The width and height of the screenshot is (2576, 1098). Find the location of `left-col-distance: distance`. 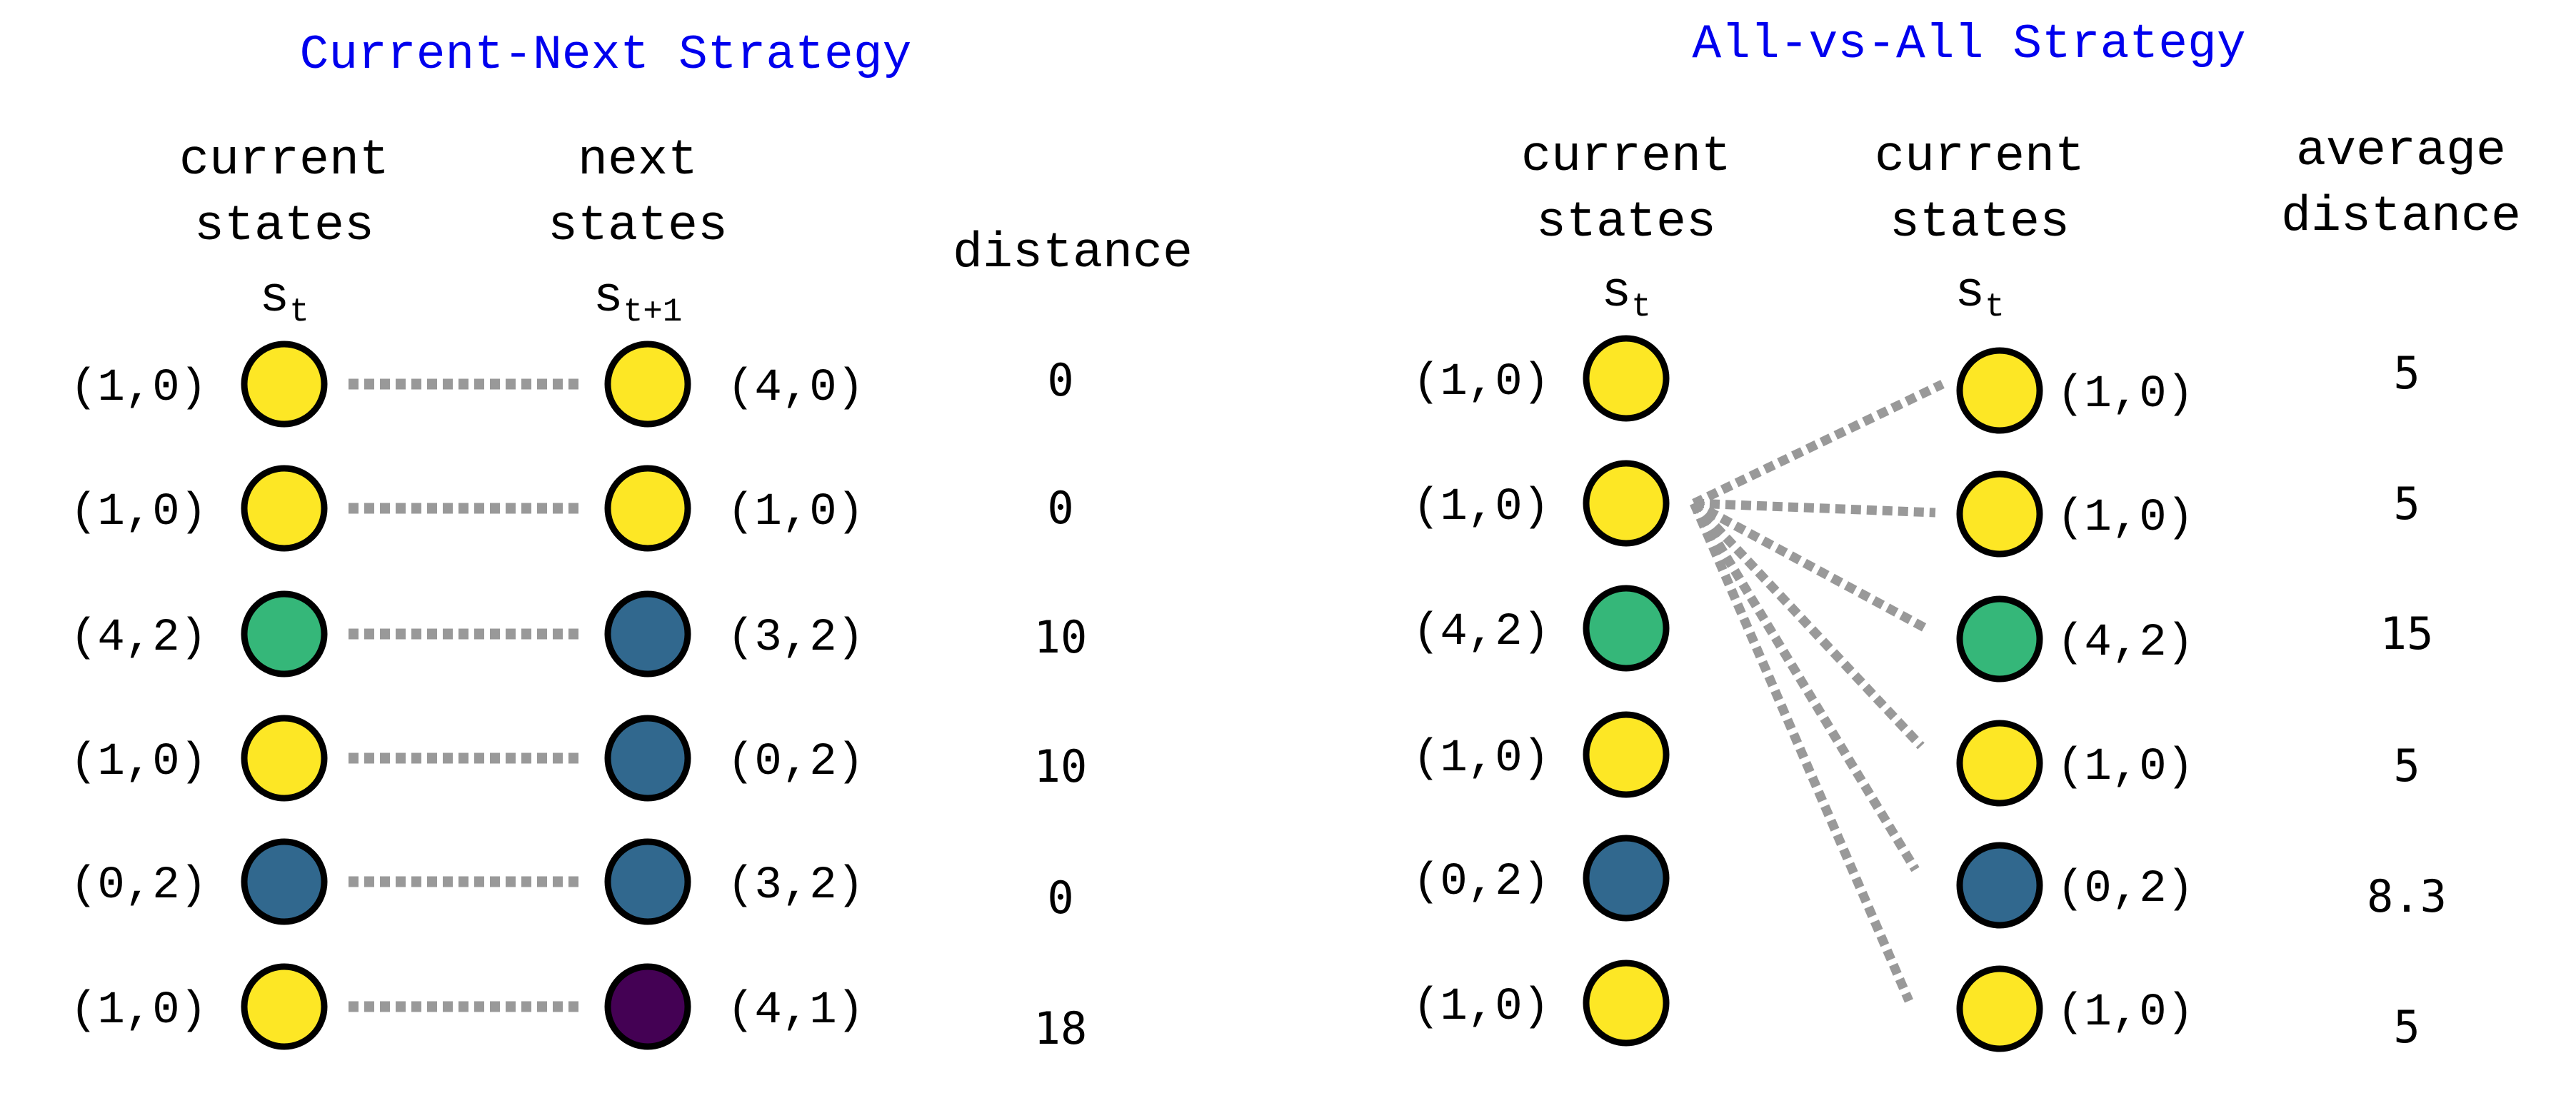

left-col-distance: distance is located at coordinates (1073, 254).